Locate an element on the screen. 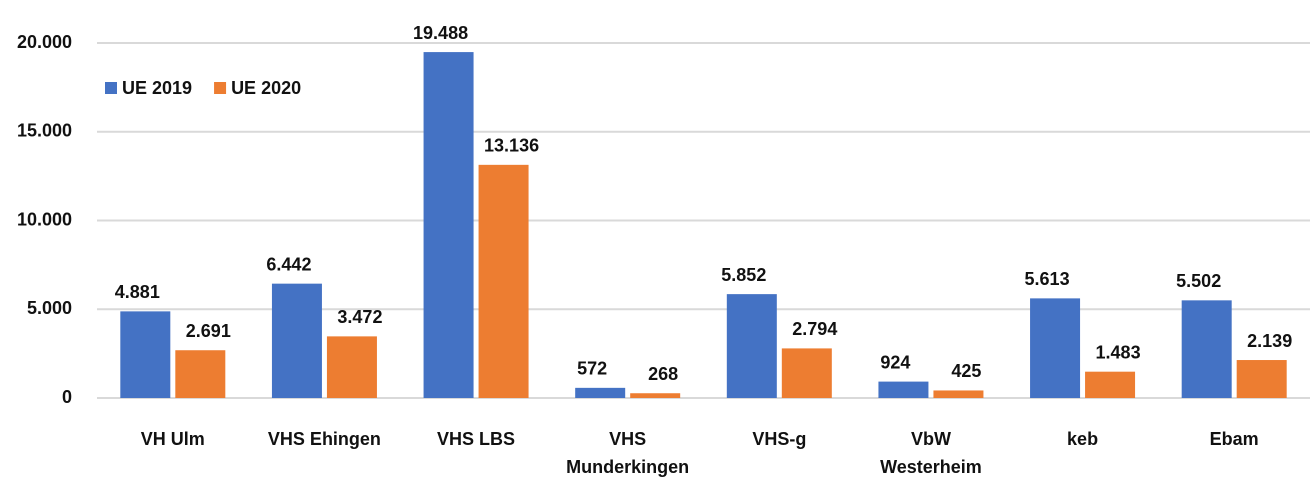 The width and height of the screenshot is (1315, 484). data-label: 19.488 is located at coordinates (440, 33).